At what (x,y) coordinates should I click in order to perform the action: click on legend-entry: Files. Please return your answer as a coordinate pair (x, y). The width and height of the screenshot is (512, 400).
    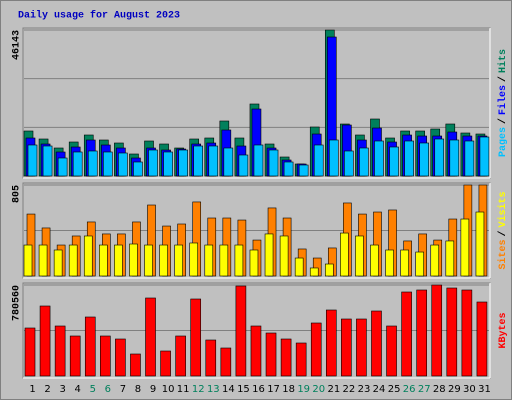
    Looking at the image, I should click on (503, 100).